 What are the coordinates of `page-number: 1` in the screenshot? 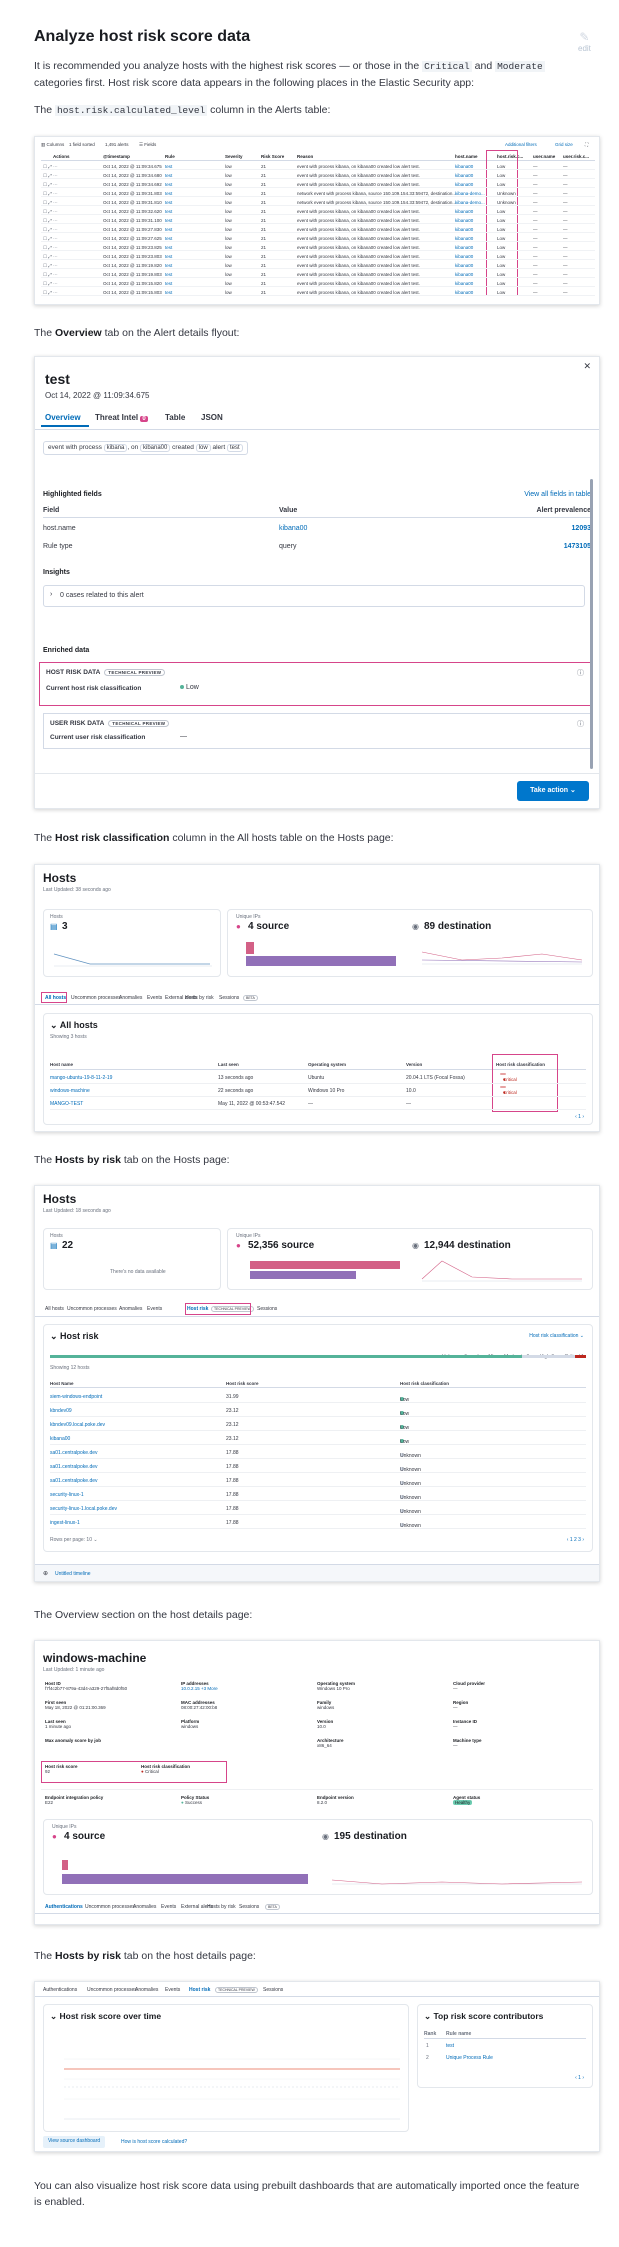 It's located at (579, 1117).